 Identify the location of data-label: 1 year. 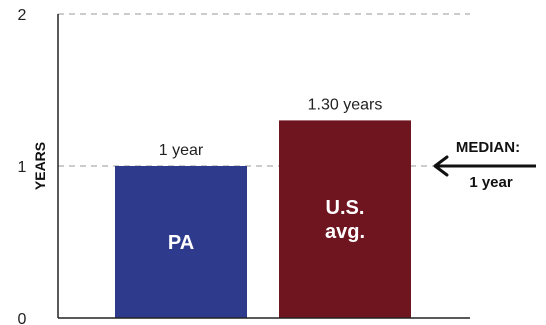
(181, 150).